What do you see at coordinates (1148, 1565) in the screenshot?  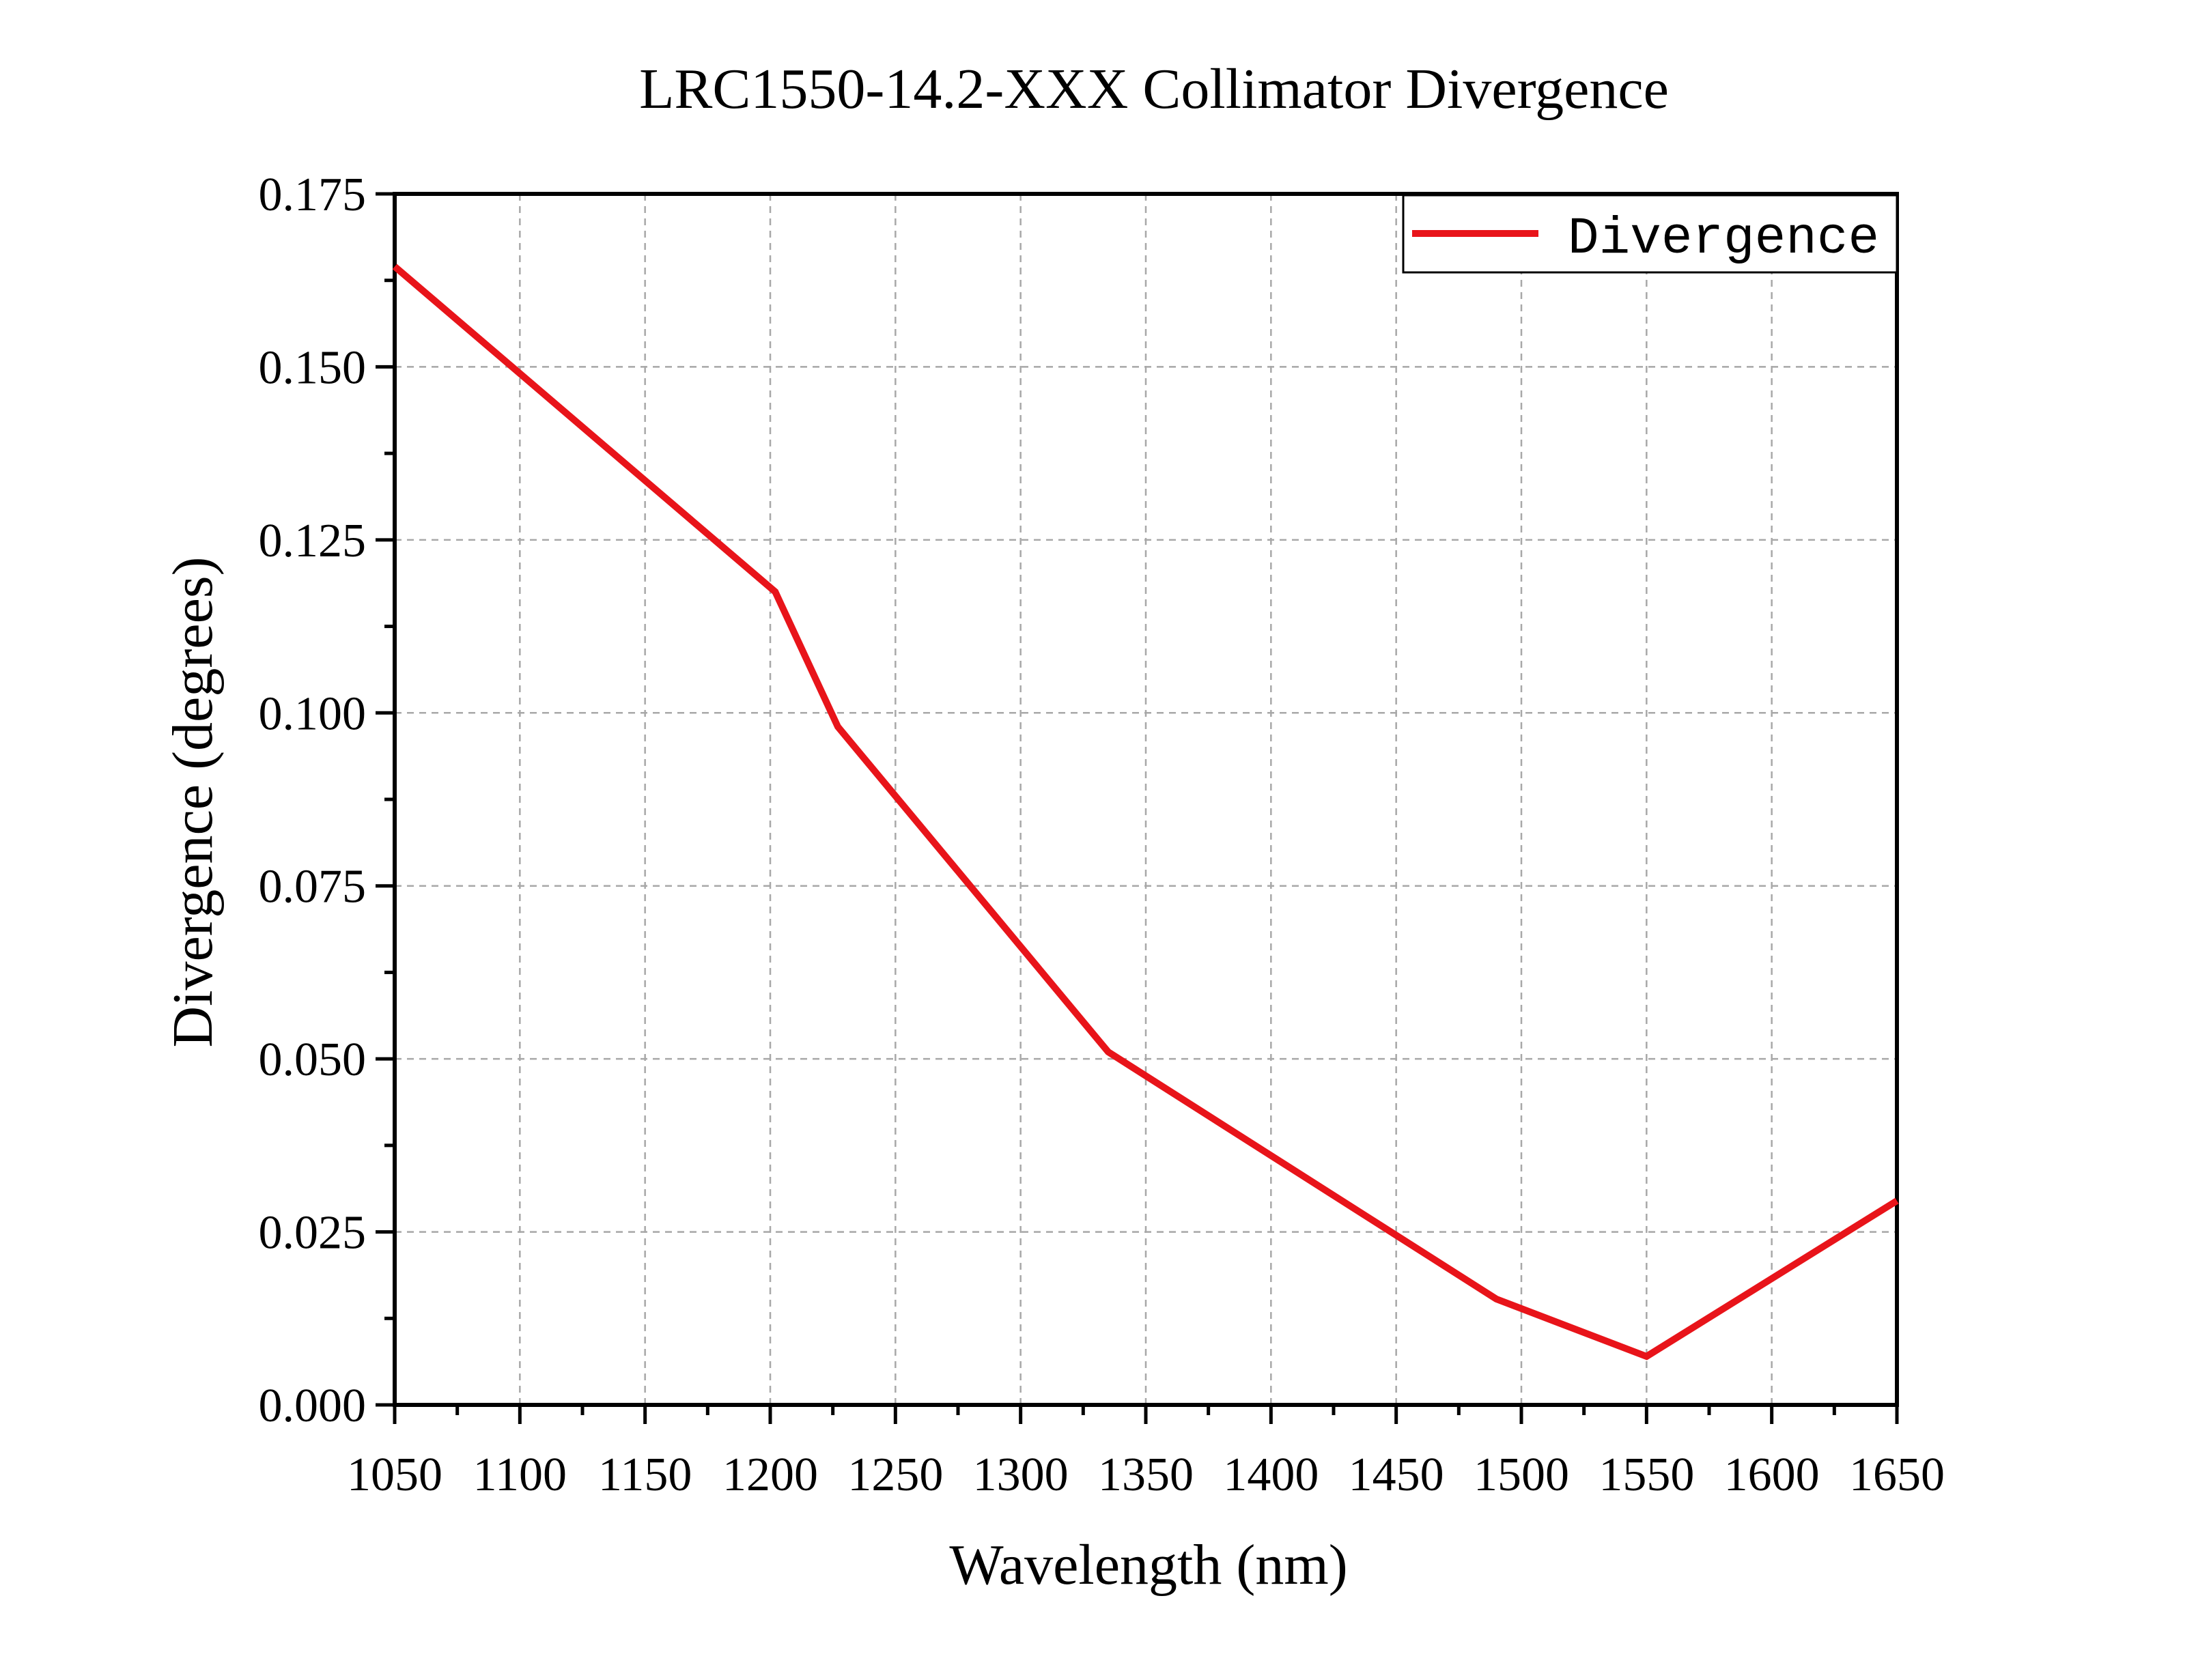 I see `x-axis-label: Wavelength (nm)` at bounding box center [1148, 1565].